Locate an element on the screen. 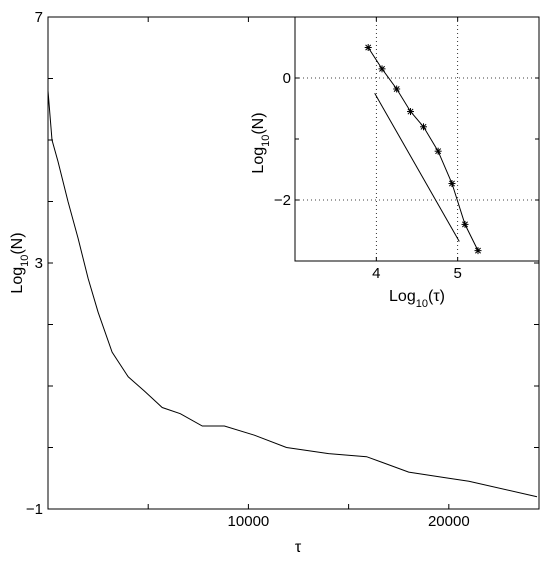  main-y-axis-label: Log10(N) is located at coordinates (20, 262).